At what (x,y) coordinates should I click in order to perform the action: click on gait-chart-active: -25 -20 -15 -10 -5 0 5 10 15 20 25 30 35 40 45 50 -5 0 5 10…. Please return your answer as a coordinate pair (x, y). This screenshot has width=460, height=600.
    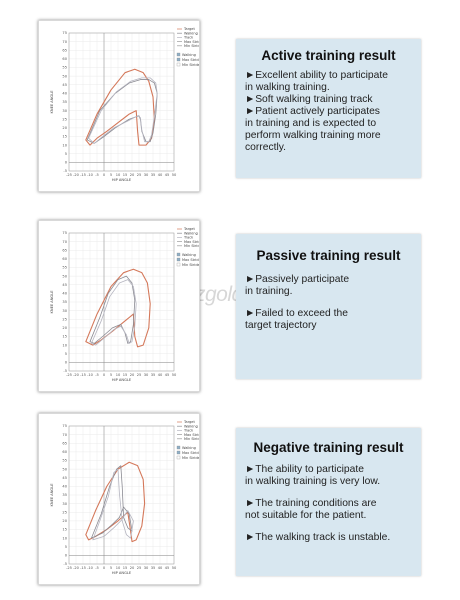
    Looking at the image, I should click on (119, 106).